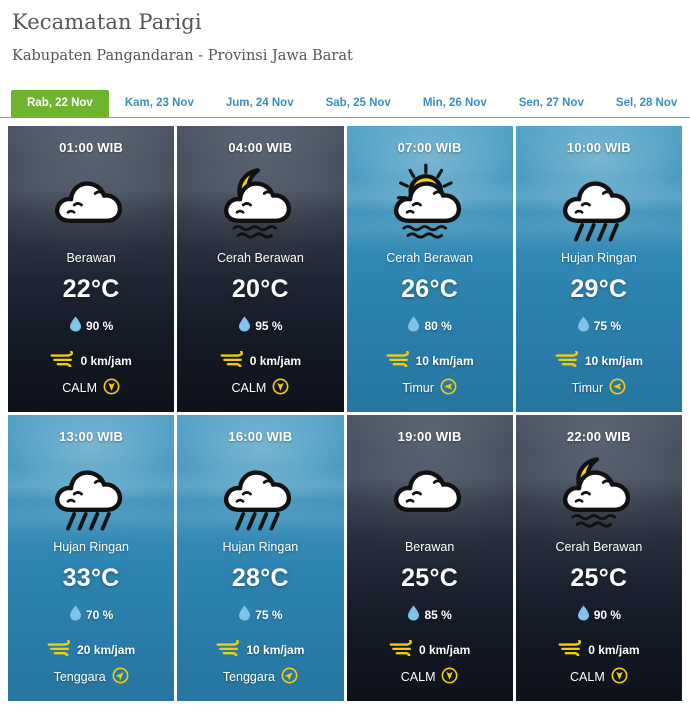 This screenshot has width=690, height=716. Describe the element at coordinates (107, 22) in the screenshot. I see `page-title: Kecamatan Parigi` at that location.